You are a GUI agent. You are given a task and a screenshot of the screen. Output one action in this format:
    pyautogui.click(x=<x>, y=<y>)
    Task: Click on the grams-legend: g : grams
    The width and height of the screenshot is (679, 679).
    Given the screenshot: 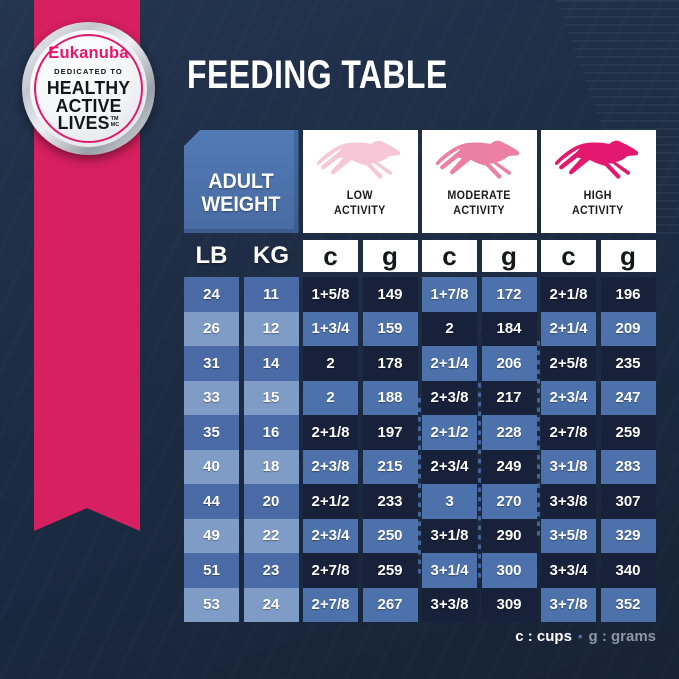 What is the action you would take?
    pyautogui.click(x=622, y=636)
    